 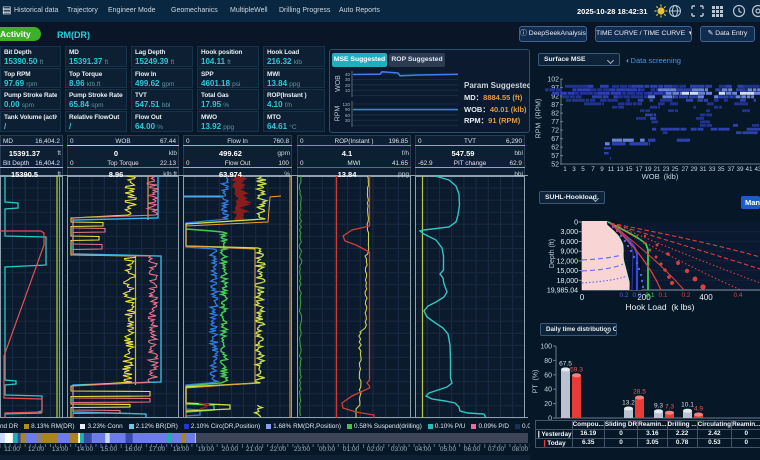 What do you see at coordinates (555, 131) in the screenshot?
I see `svg-text: 72` at bounding box center [555, 131].